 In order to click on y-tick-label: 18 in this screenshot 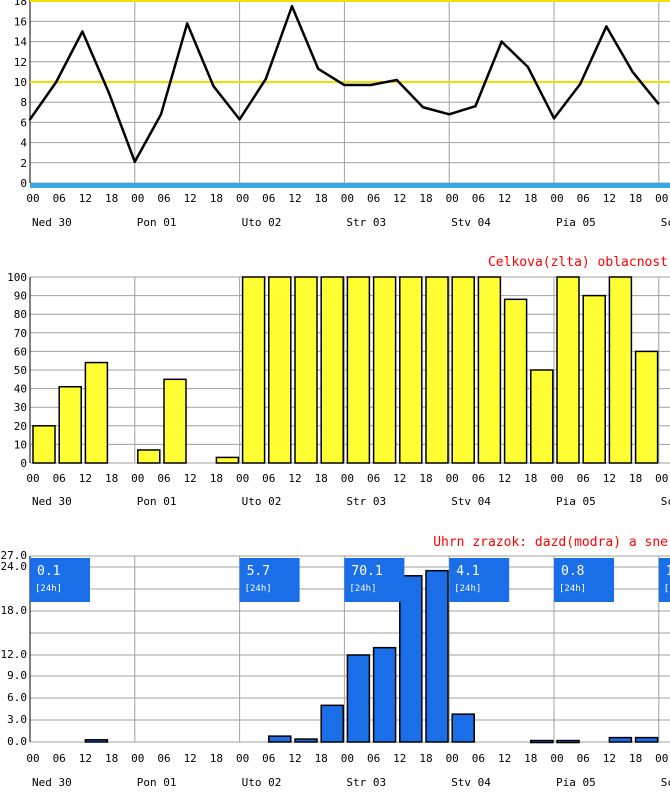, I will do `click(20, 4)`.